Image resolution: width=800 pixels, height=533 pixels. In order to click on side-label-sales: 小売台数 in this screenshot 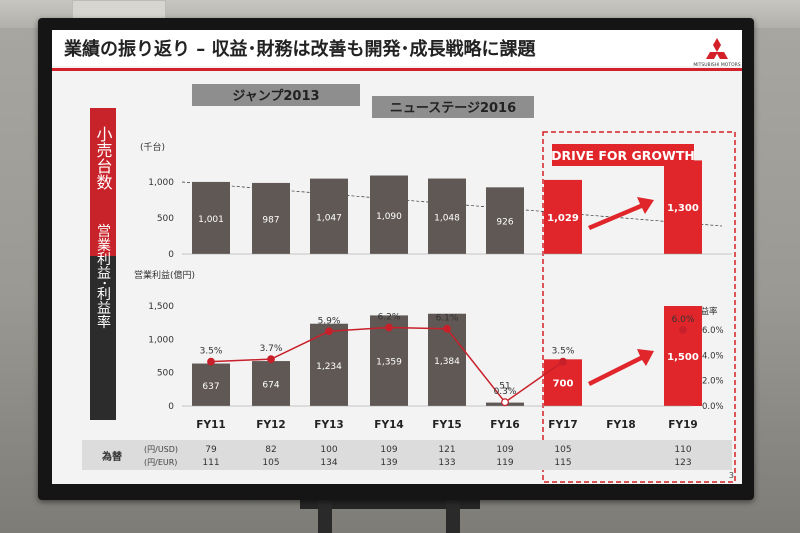, I will do `click(103, 158)`.